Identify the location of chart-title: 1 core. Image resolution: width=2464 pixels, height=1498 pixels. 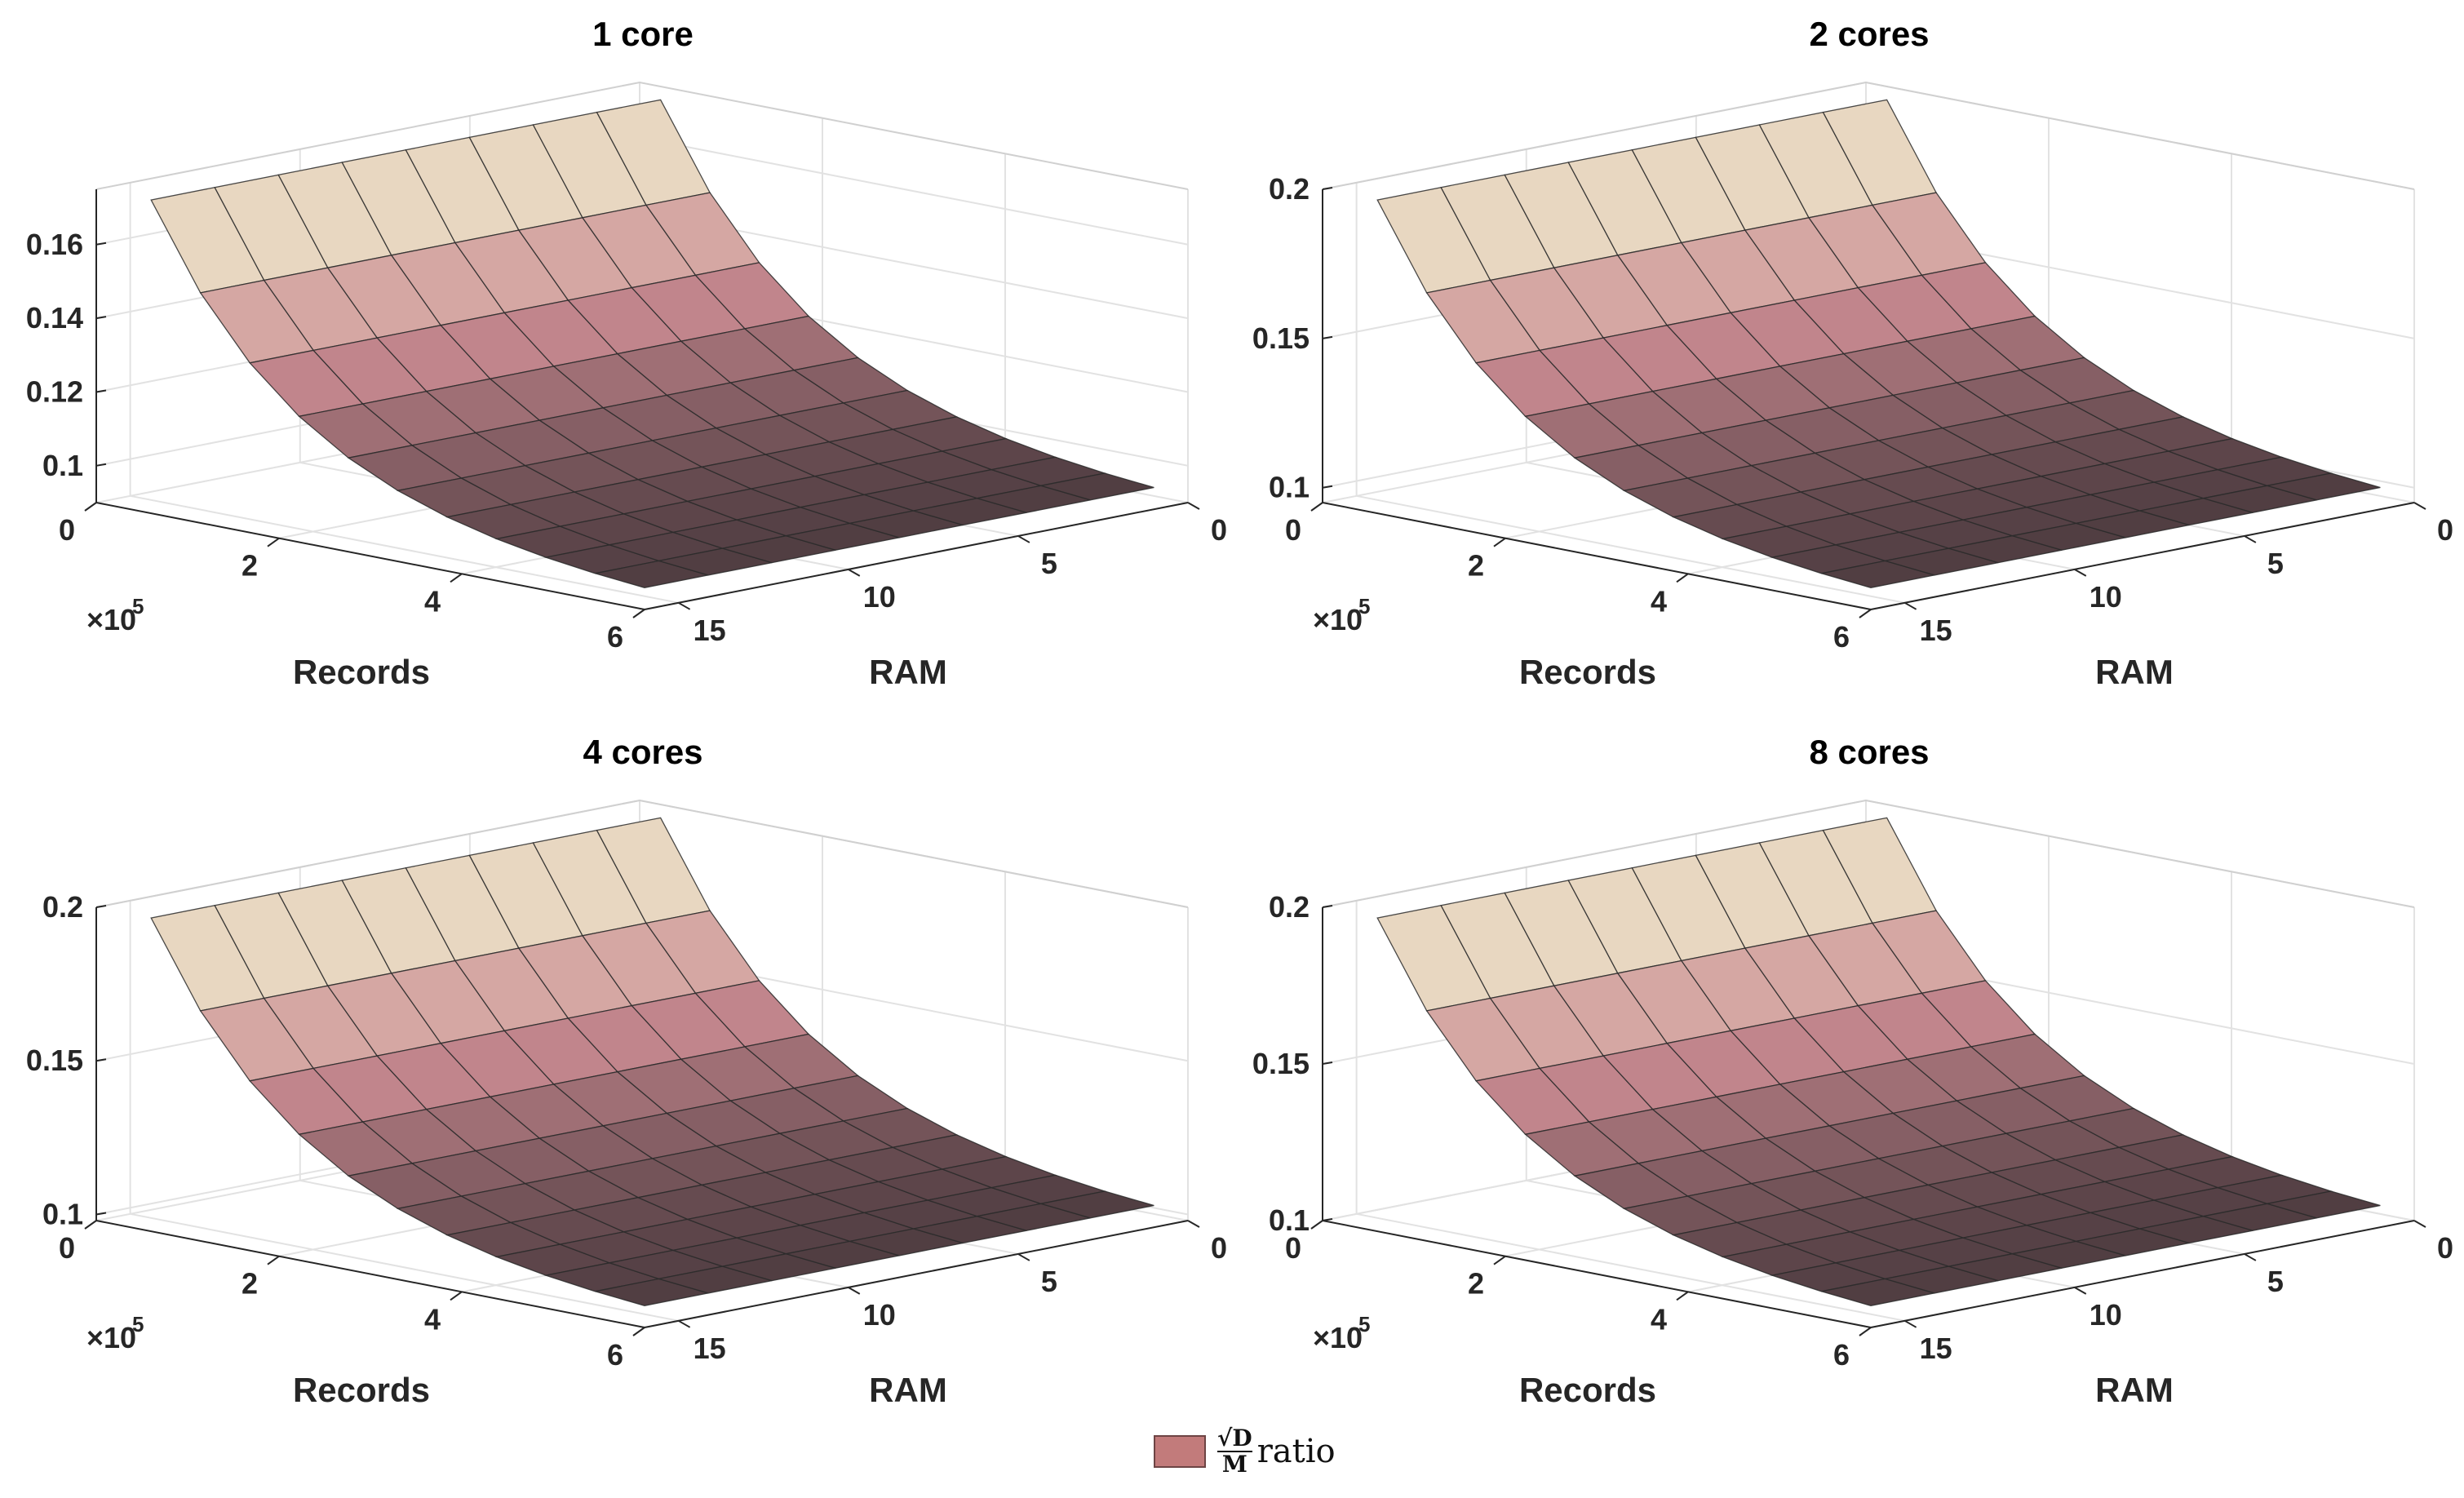
(643, 34).